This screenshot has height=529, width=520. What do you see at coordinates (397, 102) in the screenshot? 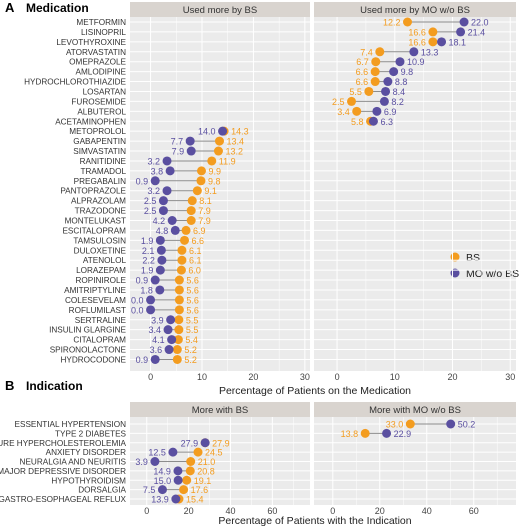
I see `data-label-mo: 8.2` at bounding box center [397, 102].